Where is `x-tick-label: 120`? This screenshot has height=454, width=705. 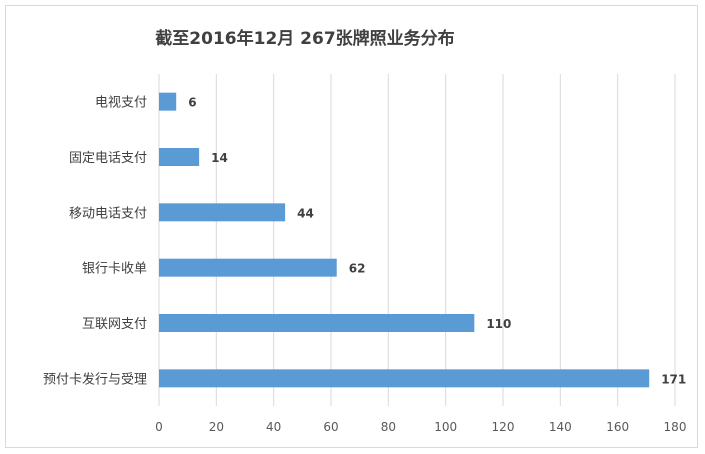 x-tick-label: 120 is located at coordinates (503, 427).